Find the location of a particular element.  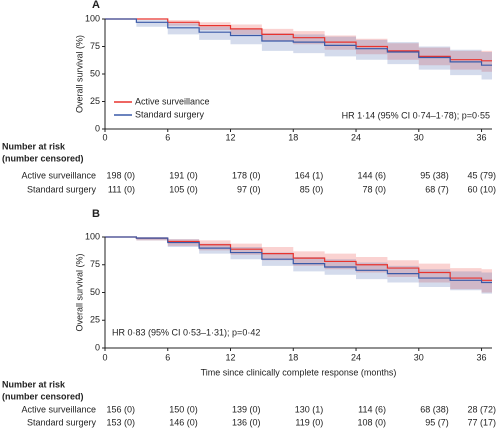

risk-cell: 146 (0) is located at coordinates (183, 422).